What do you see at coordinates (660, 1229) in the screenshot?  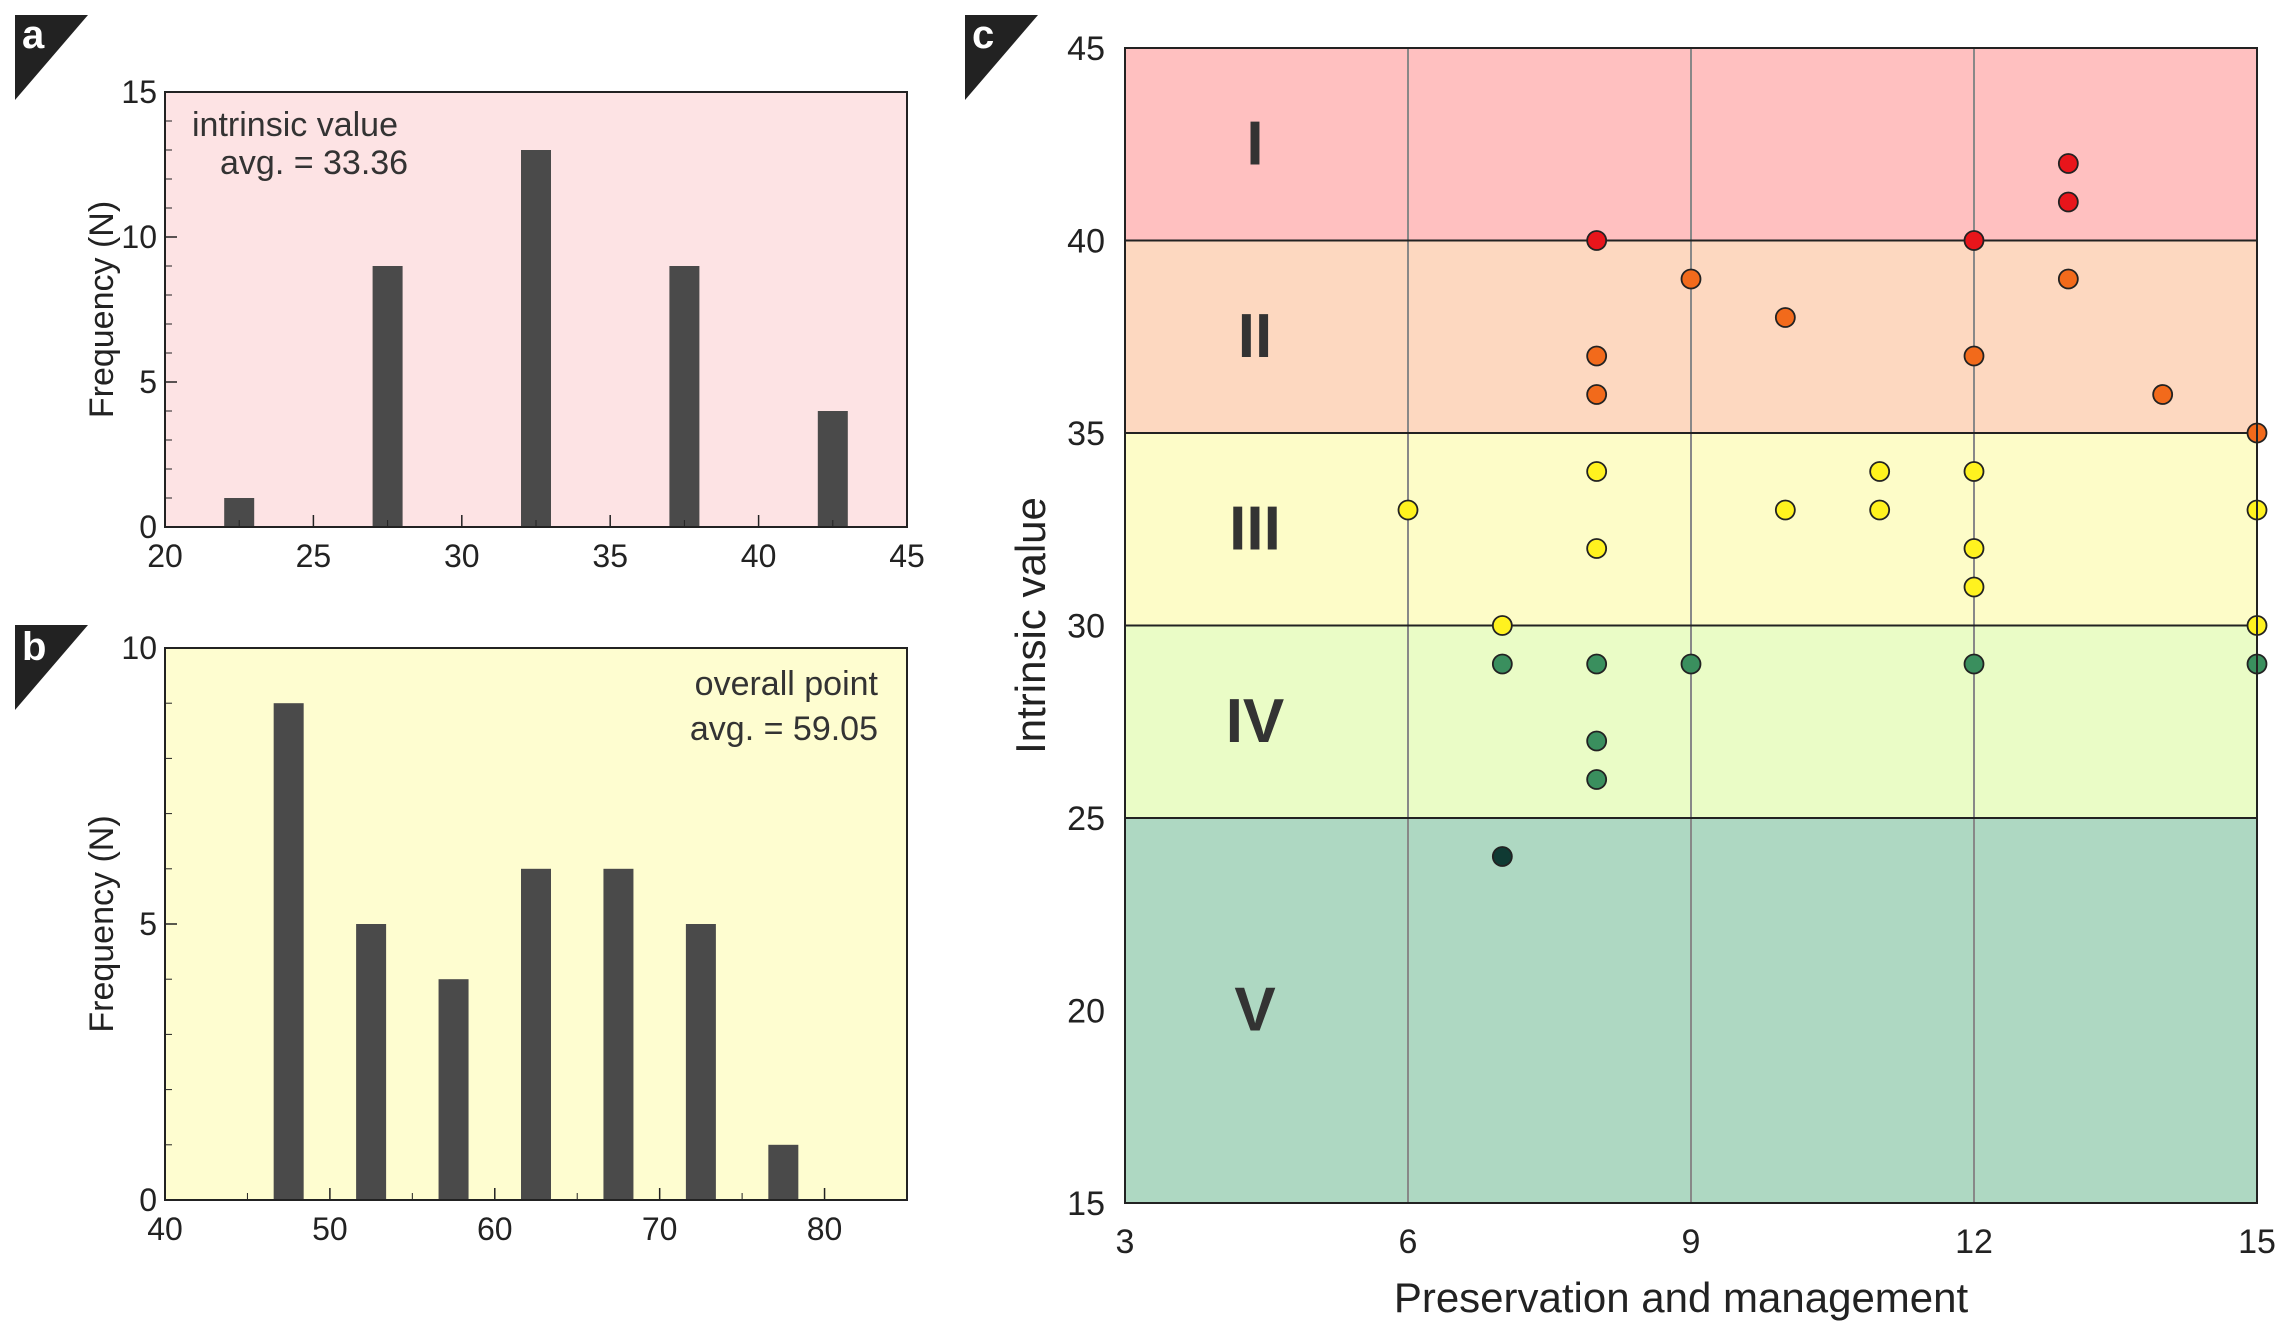 I see `x-tick-label: 70` at bounding box center [660, 1229].